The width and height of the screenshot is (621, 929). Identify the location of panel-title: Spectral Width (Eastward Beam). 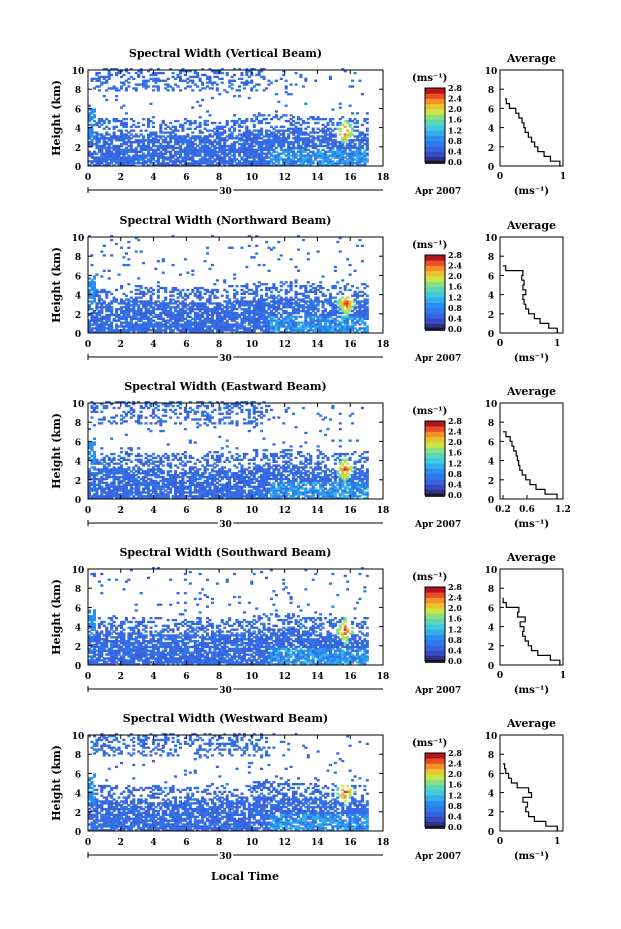
(225, 386).